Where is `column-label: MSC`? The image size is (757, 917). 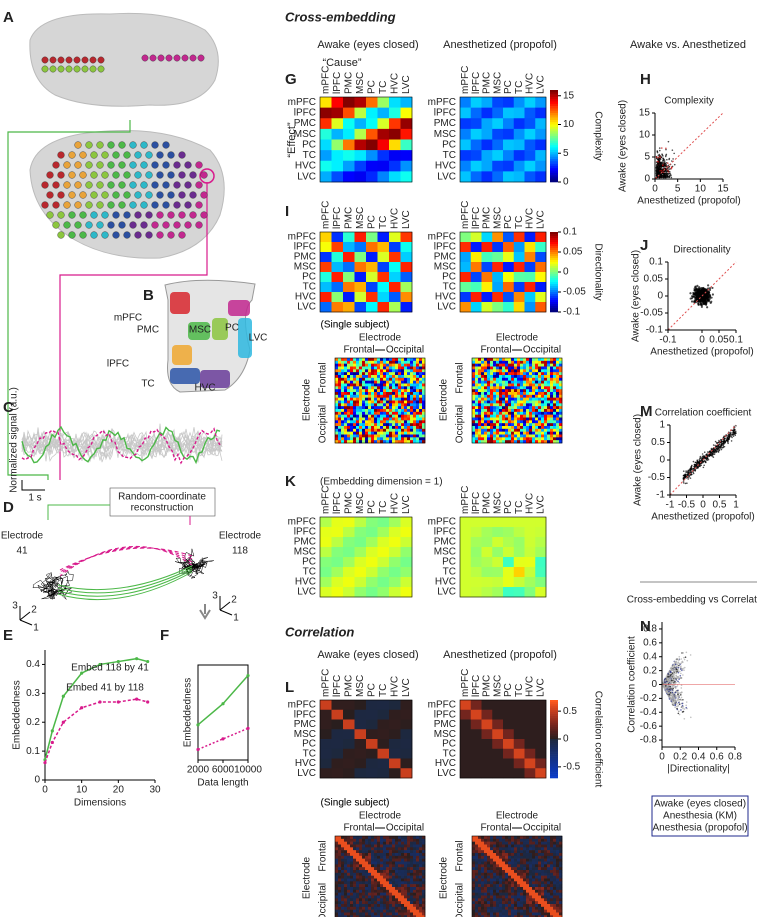 column-label: MSC is located at coordinates (497, 686).